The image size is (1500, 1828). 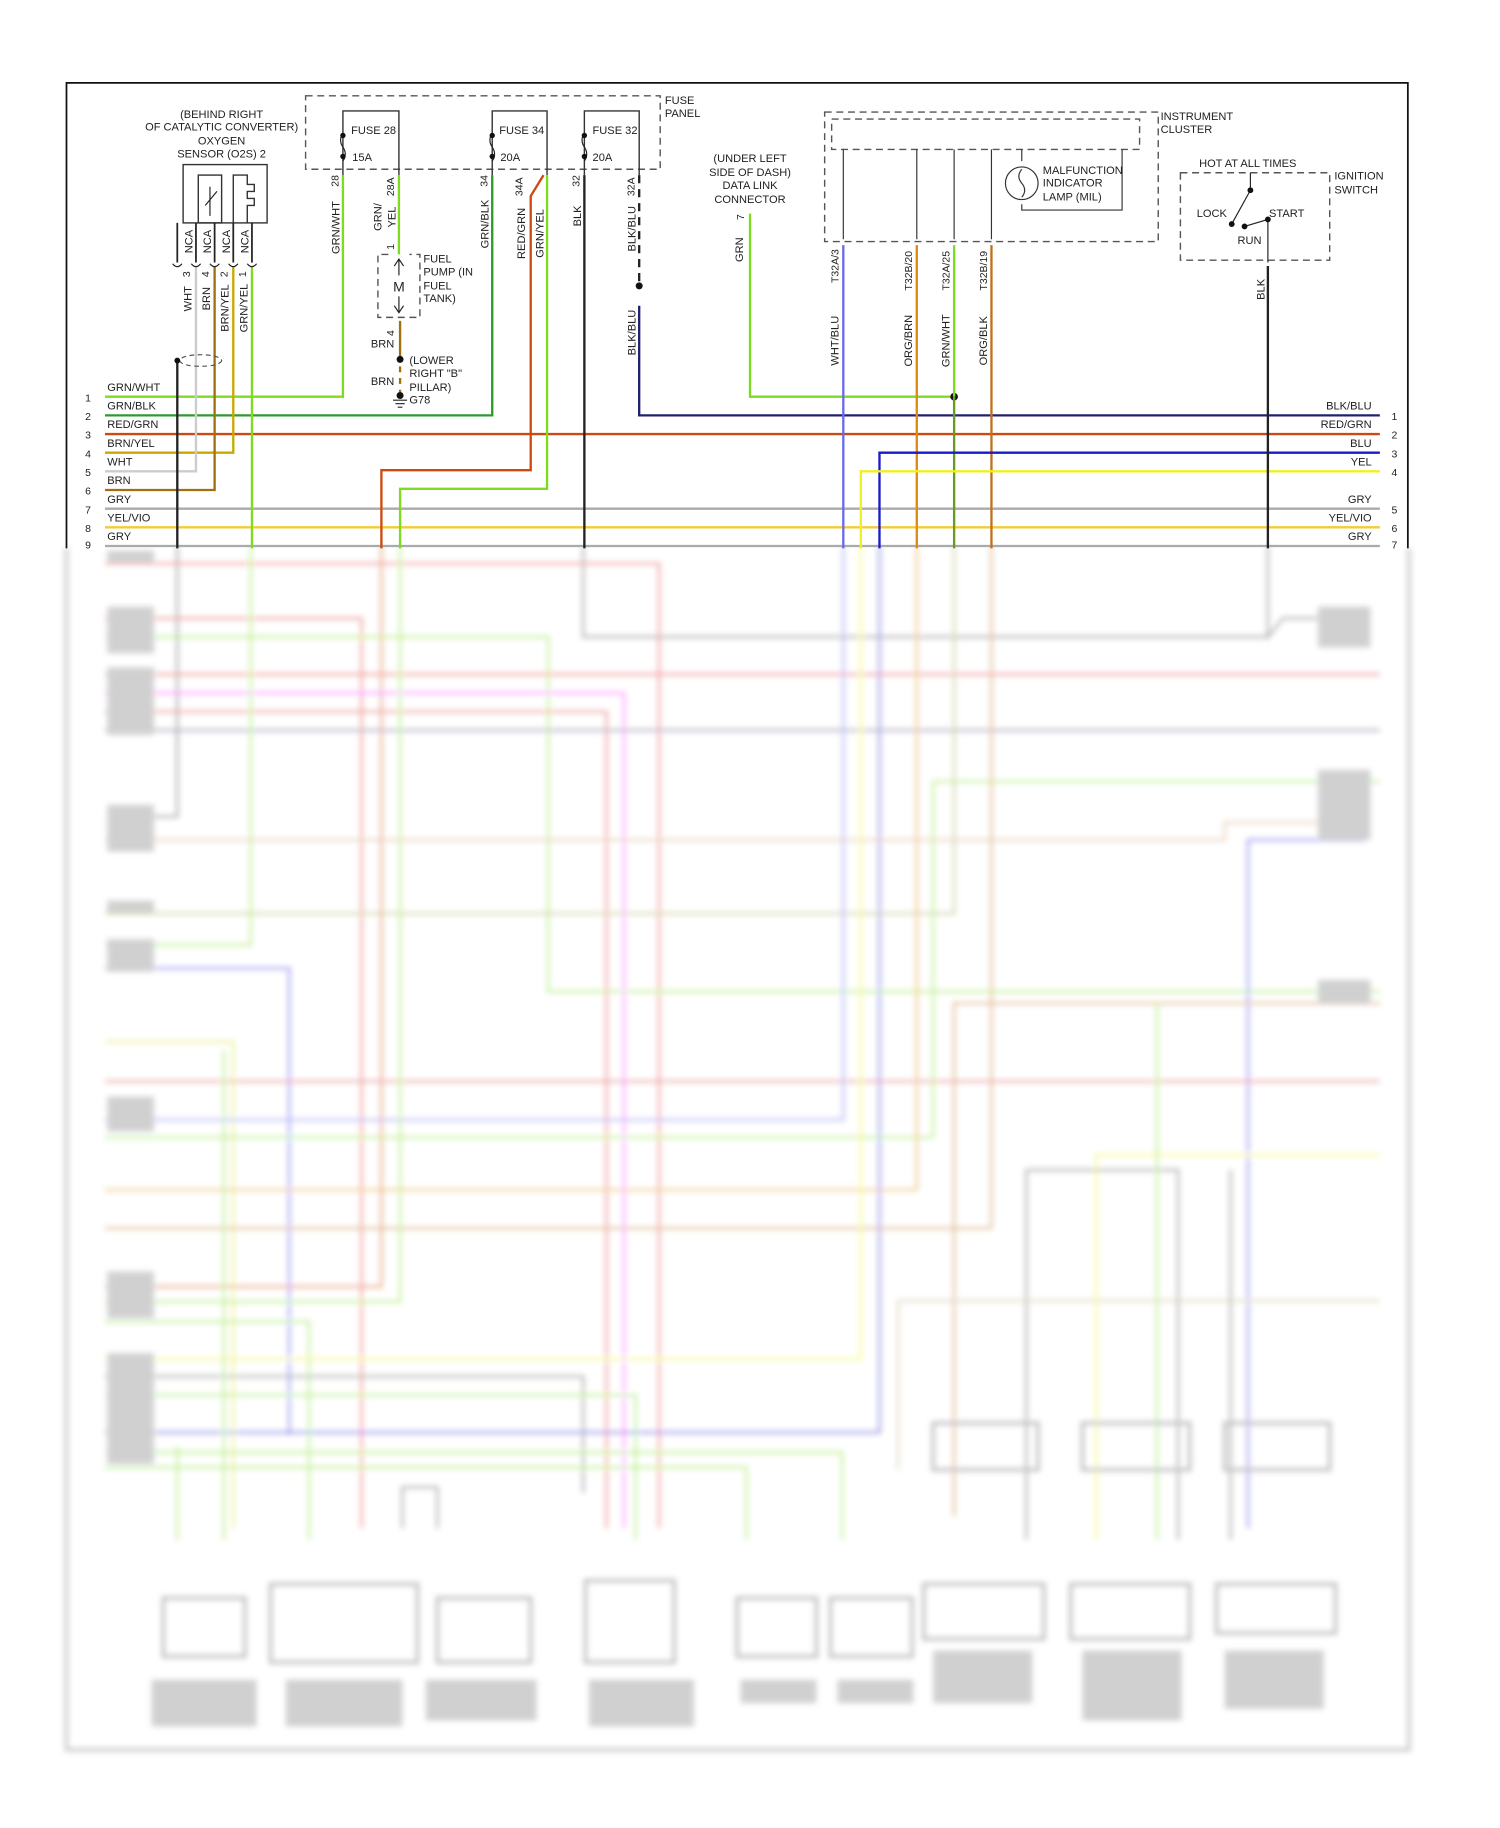 I want to click on wire-brn, so click(x=160, y=379).